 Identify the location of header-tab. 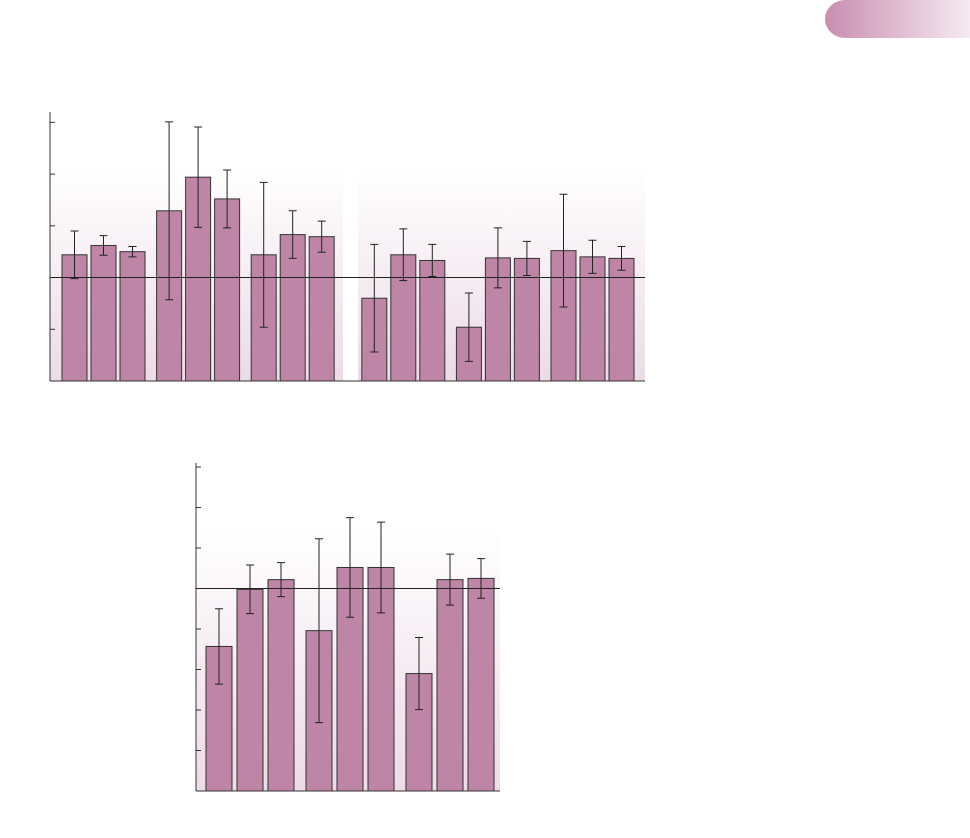
(897, 19).